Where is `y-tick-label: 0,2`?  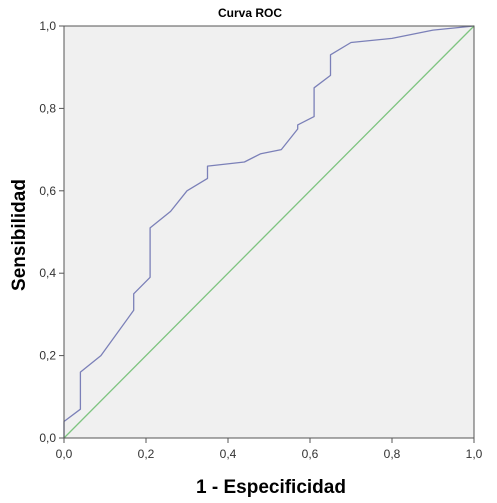 y-tick-label: 0,2 is located at coordinates (47, 356).